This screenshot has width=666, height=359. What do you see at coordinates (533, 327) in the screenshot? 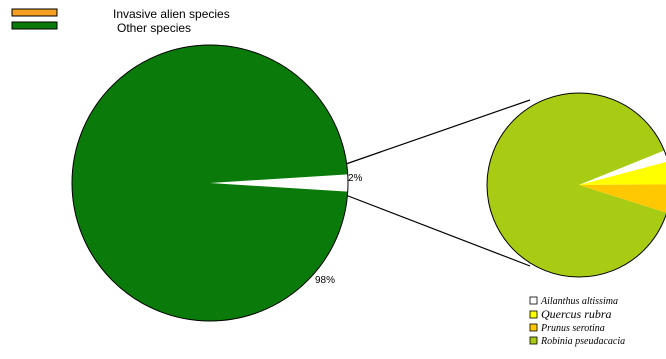
I see `legend-swatch-prunus` at bounding box center [533, 327].